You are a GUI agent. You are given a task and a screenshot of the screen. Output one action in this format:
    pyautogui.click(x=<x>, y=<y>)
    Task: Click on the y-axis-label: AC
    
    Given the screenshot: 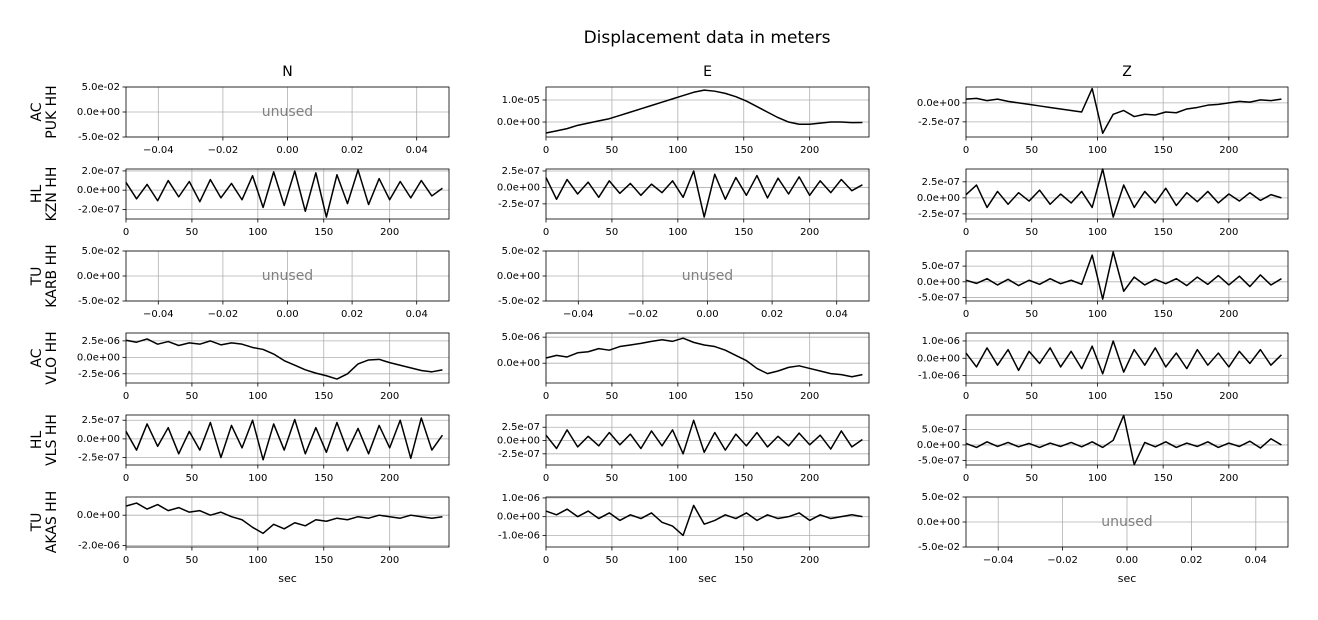 What is the action you would take?
    pyautogui.click(x=37, y=111)
    